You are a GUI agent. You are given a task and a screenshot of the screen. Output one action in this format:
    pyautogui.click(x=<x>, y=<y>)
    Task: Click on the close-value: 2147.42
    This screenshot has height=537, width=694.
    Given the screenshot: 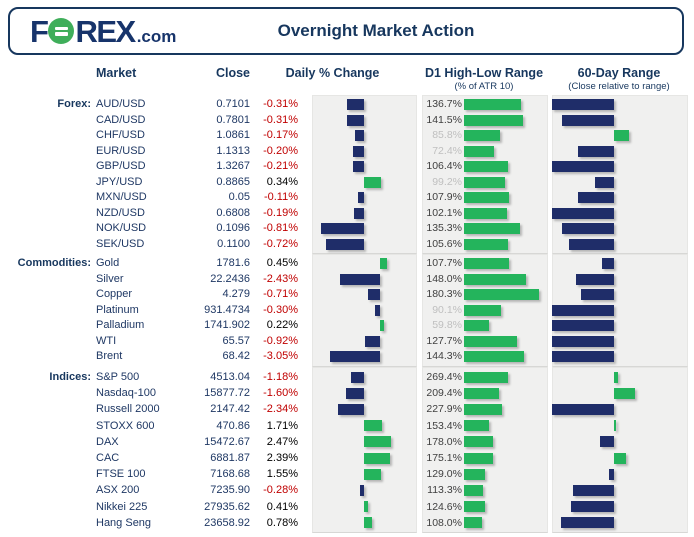 What is the action you would take?
    pyautogui.click(x=230, y=409)
    